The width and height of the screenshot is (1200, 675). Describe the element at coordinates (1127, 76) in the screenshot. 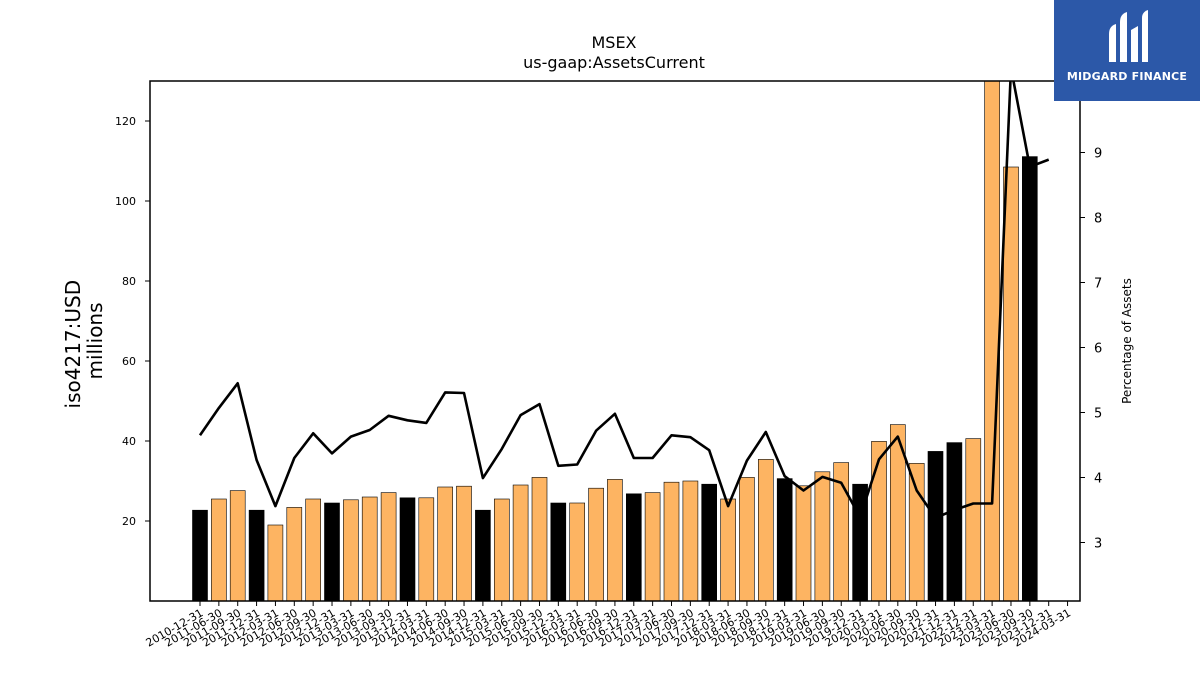

I see `logo-text: MIDGARD FINANCE` at that location.